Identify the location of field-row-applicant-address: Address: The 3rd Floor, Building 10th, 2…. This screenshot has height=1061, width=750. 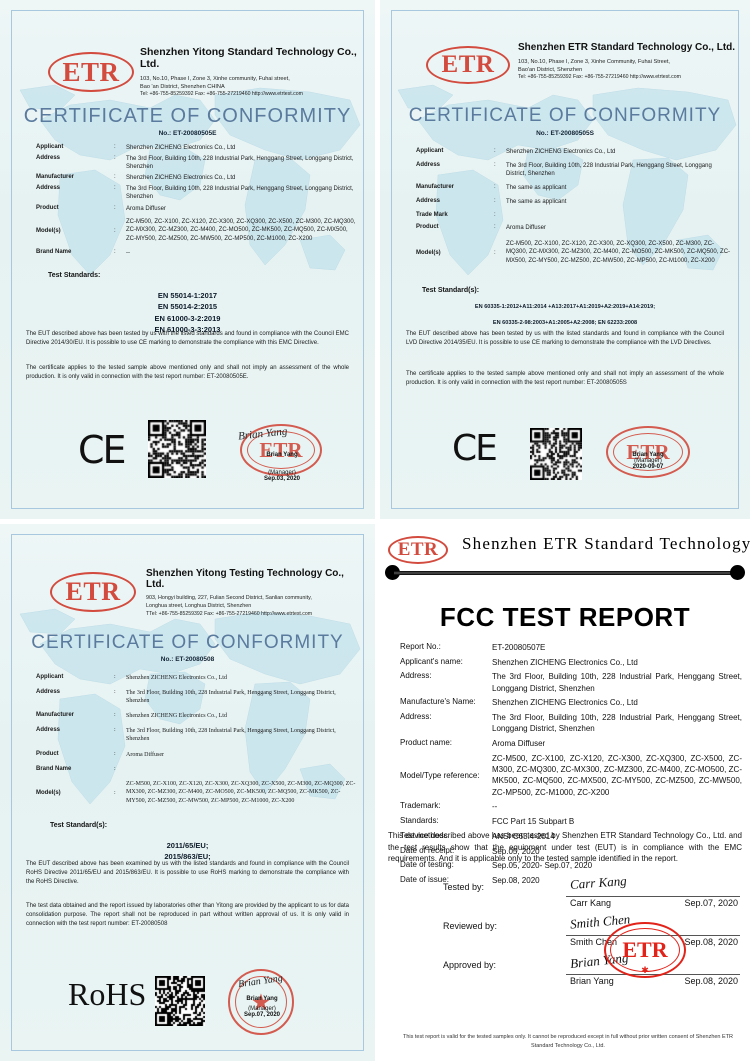
(571, 682).